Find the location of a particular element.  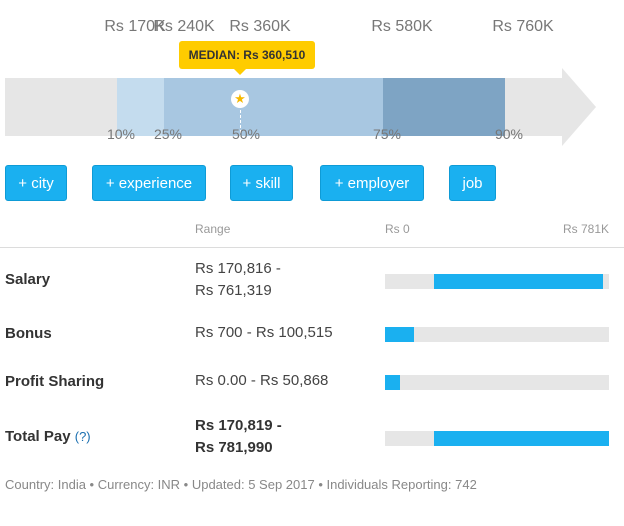

row-label-total-pay: Total Pay (?) is located at coordinates (48, 436).